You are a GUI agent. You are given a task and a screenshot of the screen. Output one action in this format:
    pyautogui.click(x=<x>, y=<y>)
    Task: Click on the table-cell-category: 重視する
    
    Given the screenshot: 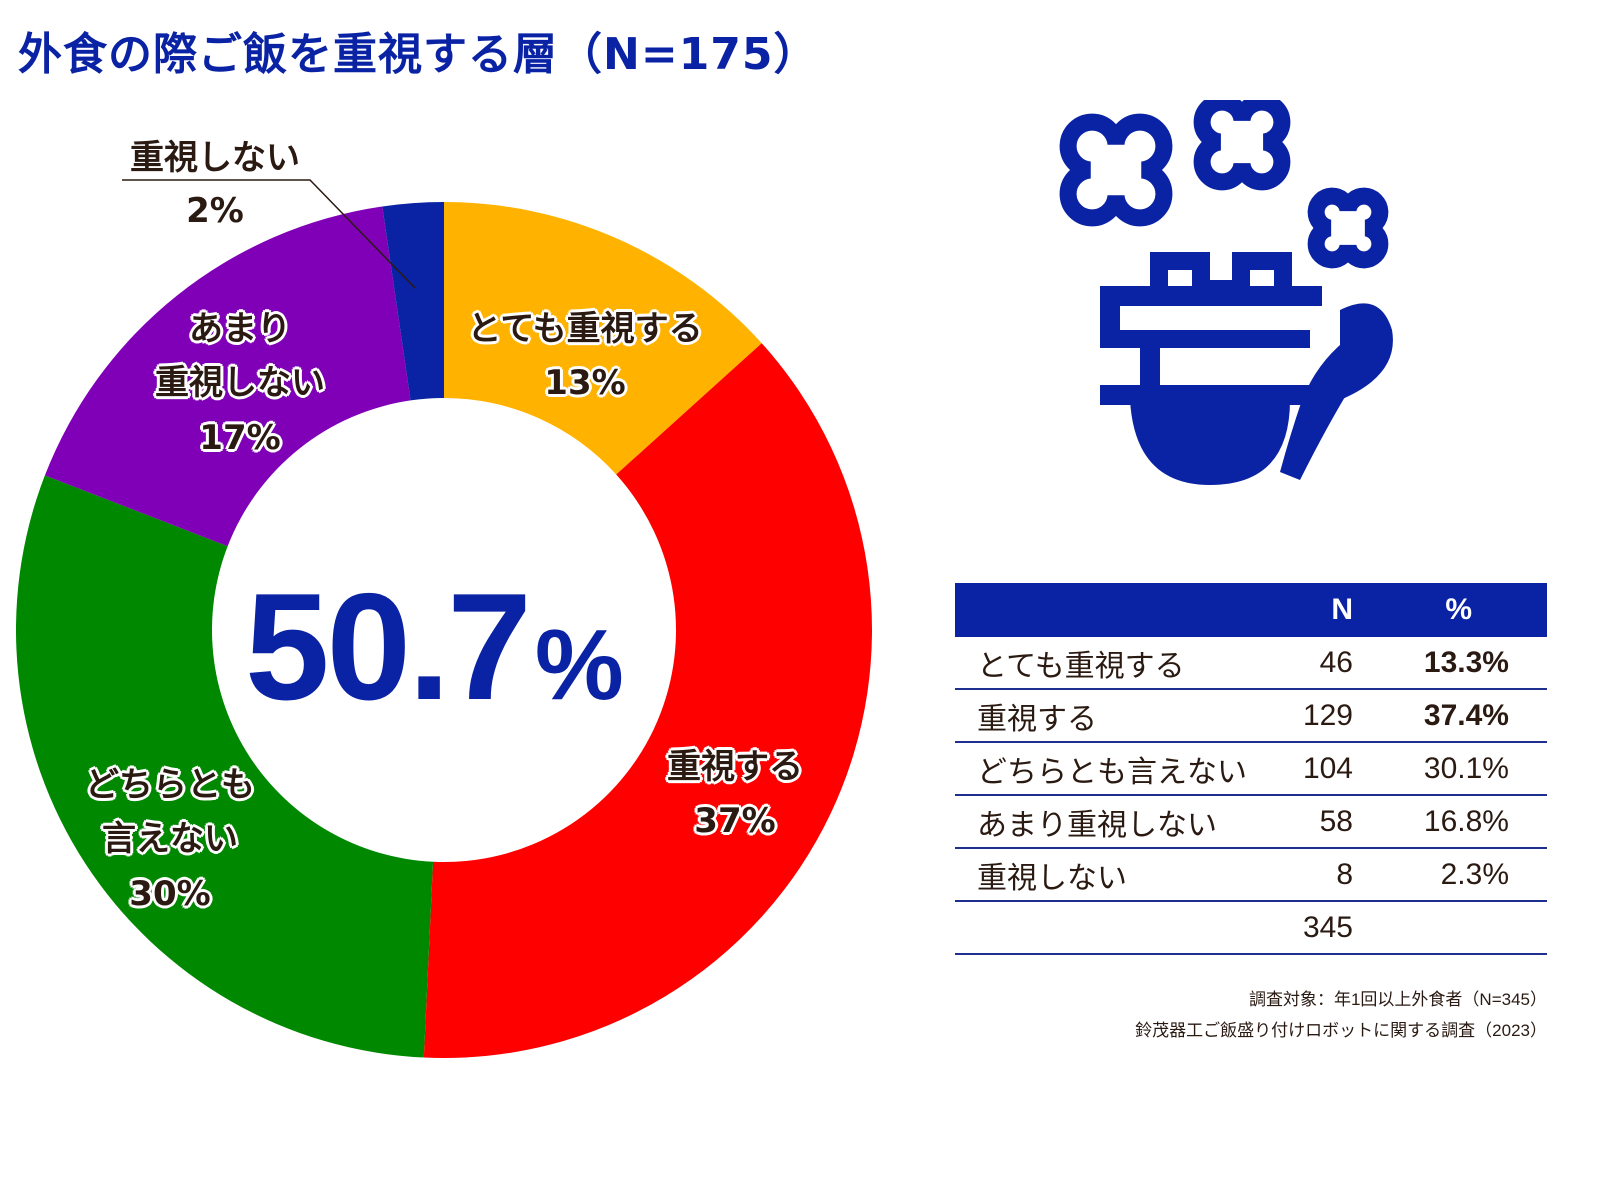 What is the action you would take?
    pyautogui.click(x=1116, y=716)
    